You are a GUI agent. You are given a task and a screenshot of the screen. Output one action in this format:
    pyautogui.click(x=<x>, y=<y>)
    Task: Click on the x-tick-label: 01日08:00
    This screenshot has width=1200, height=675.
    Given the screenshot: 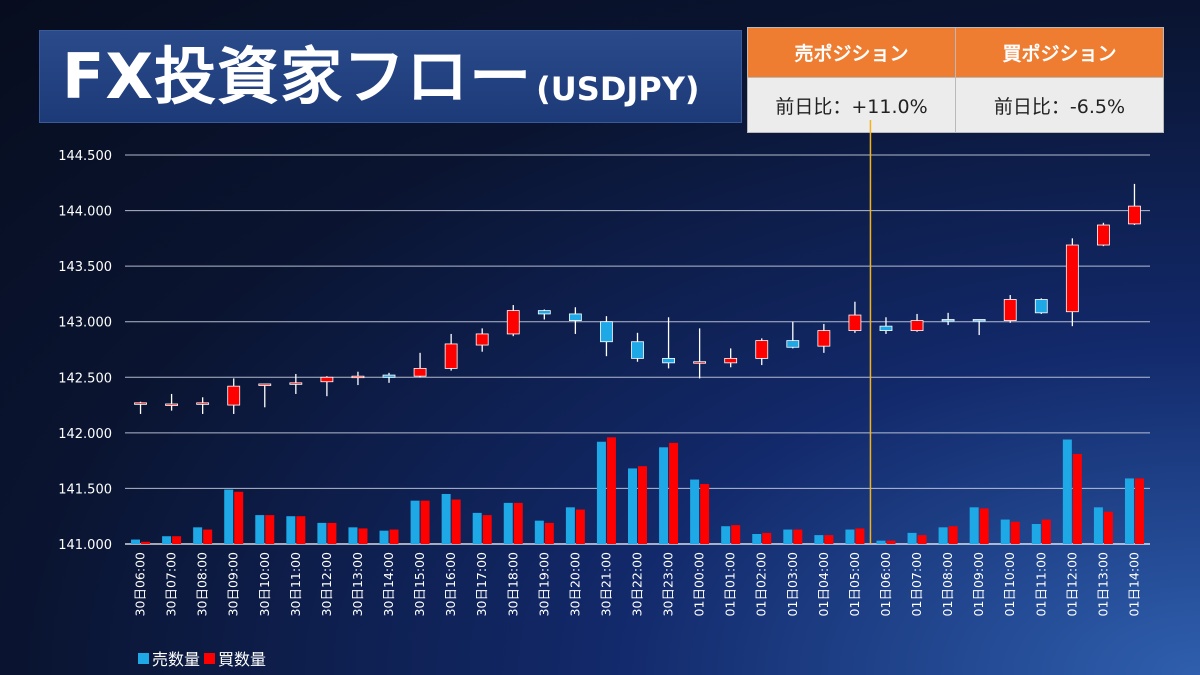 What is the action you would take?
    pyautogui.click(x=947, y=584)
    